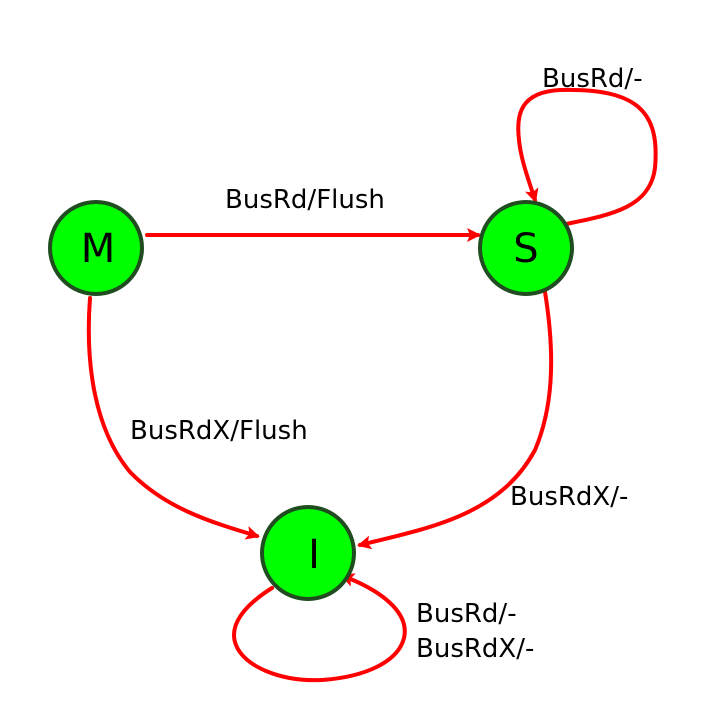 Image resolution: width=701 pixels, height=710 pixels. What do you see at coordinates (319, 628) in the screenshot?
I see `edge-i-self-loop` at bounding box center [319, 628].